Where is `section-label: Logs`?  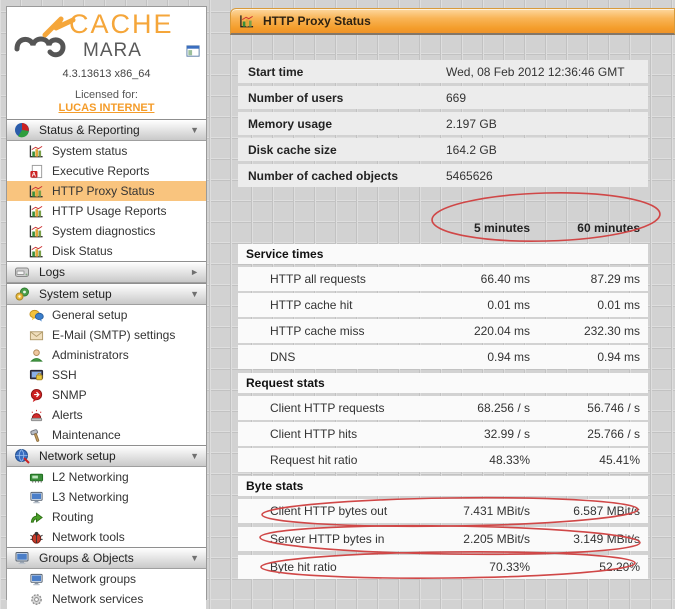 section-label: Logs is located at coordinates (52, 272).